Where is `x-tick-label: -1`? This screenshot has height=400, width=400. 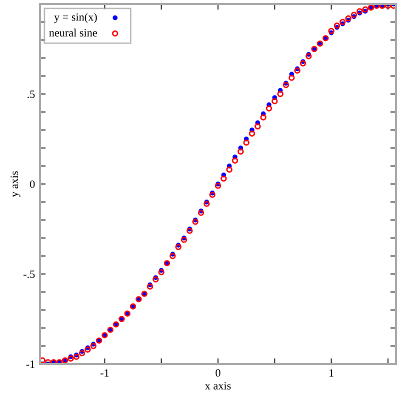 x-tick-label: -1 is located at coordinates (104, 373).